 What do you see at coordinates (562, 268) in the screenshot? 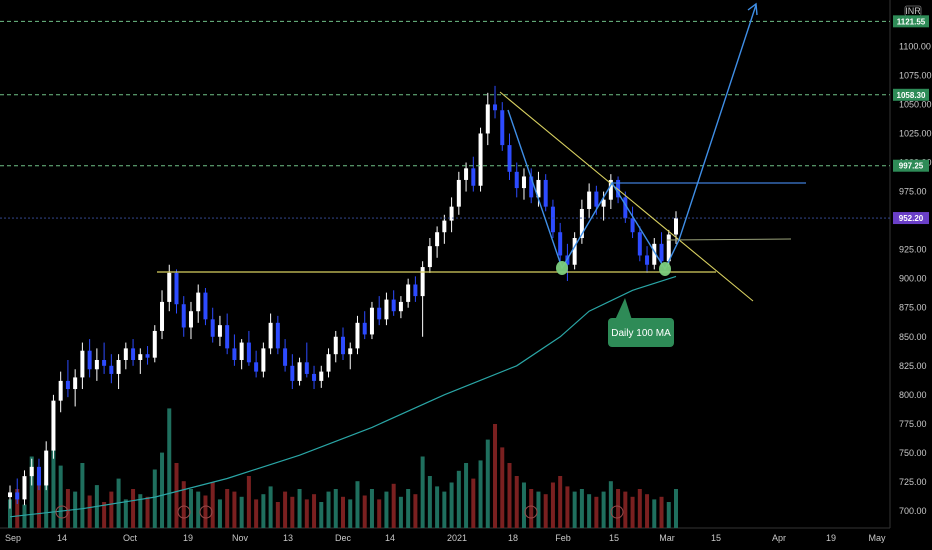
I see `bottom-marker` at bounding box center [562, 268].